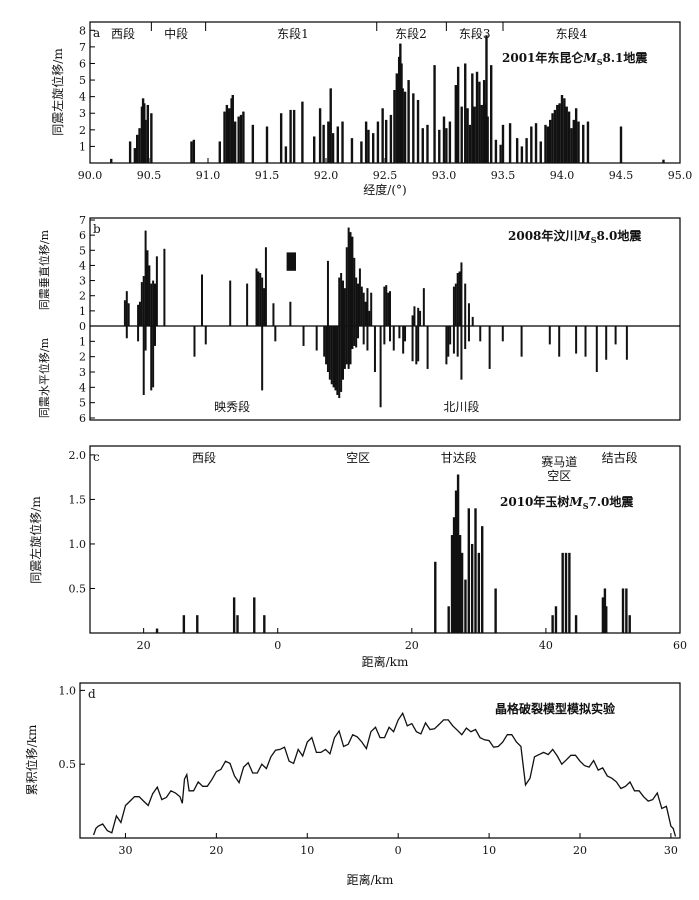 The height and width of the screenshot is (900, 699). What do you see at coordinates (384, 189) in the screenshot?
I see `panel-a-xlabel: 经度/(°)` at bounding box center [384, 189].